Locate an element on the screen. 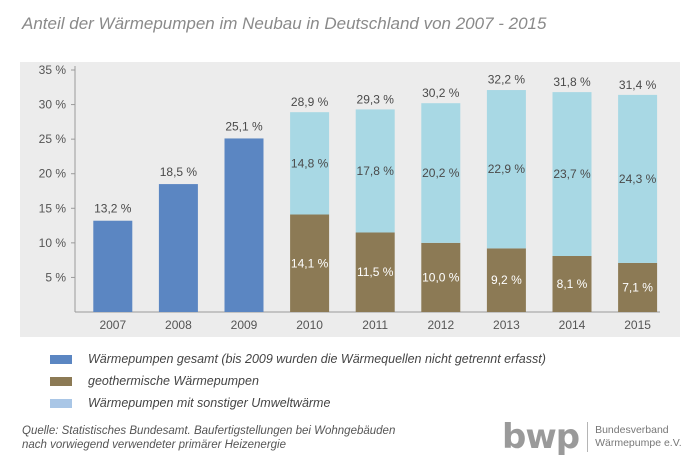 The image size is (700, 467). y-tick-label: 5 % is located at coordinates (55, 277).